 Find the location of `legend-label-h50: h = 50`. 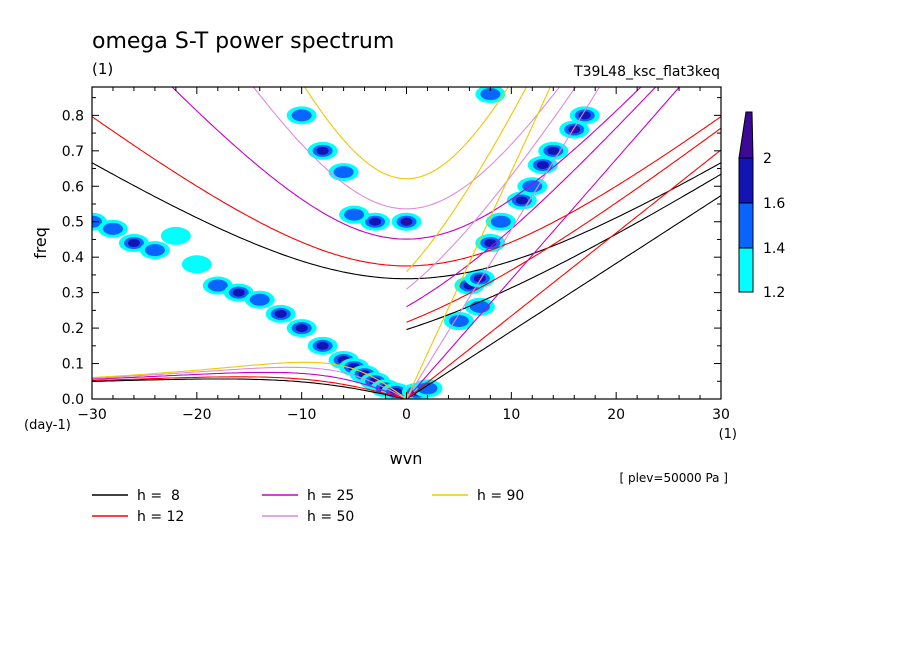

legend-label-h50: h = 50 is located at coordinates (330, 517).